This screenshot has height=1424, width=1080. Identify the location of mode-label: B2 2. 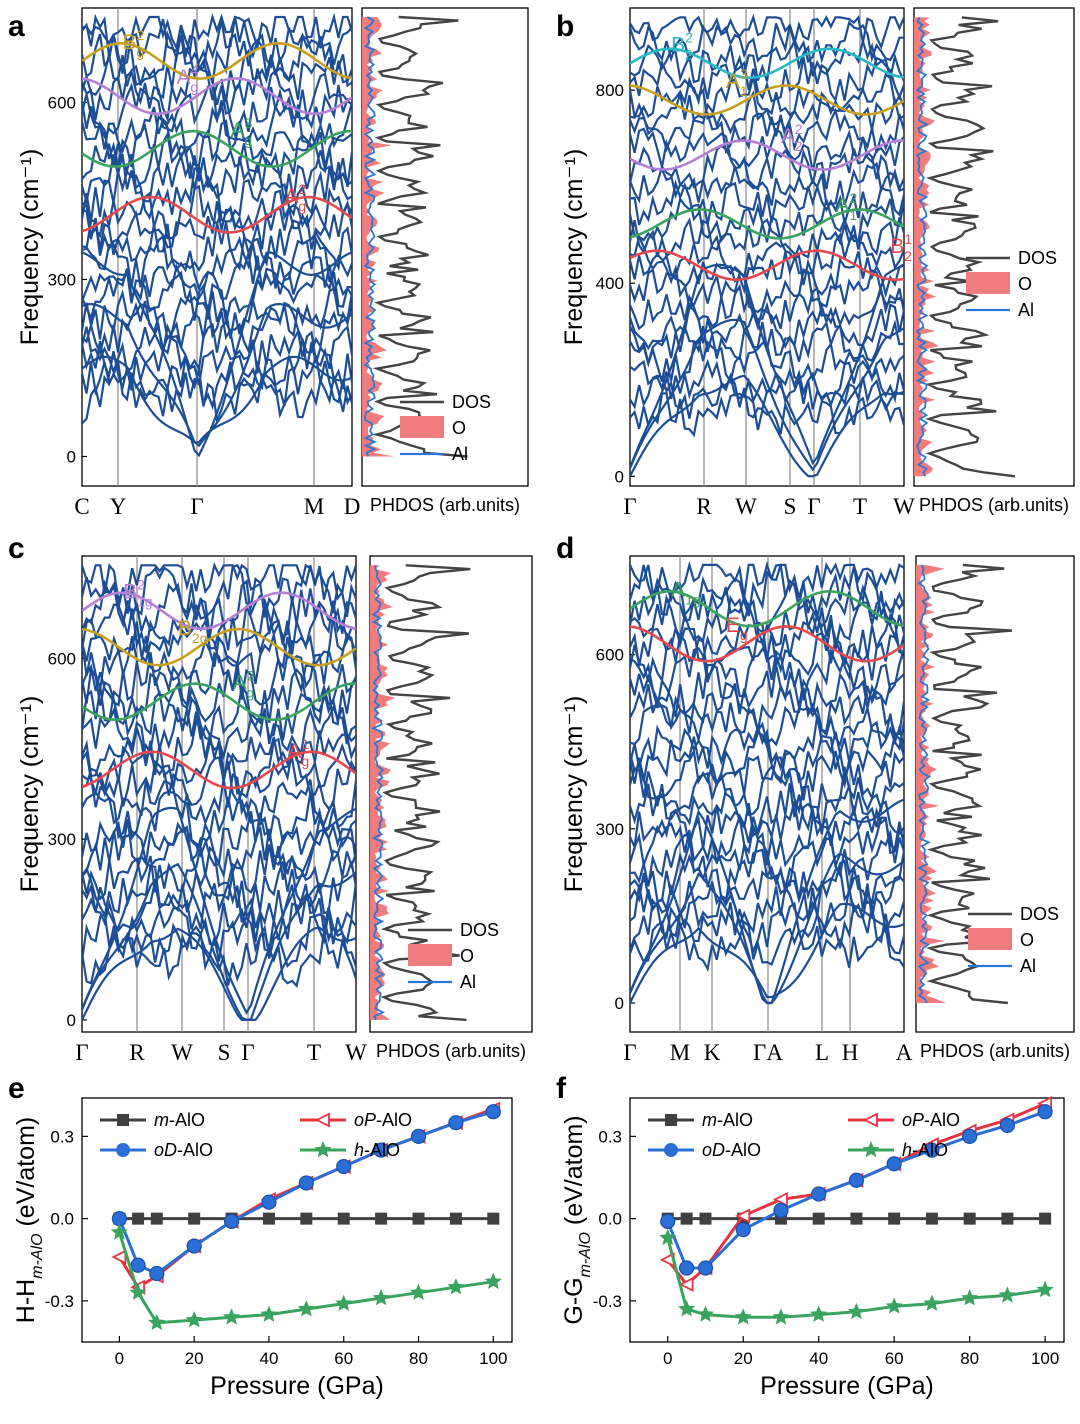
(682, 45).